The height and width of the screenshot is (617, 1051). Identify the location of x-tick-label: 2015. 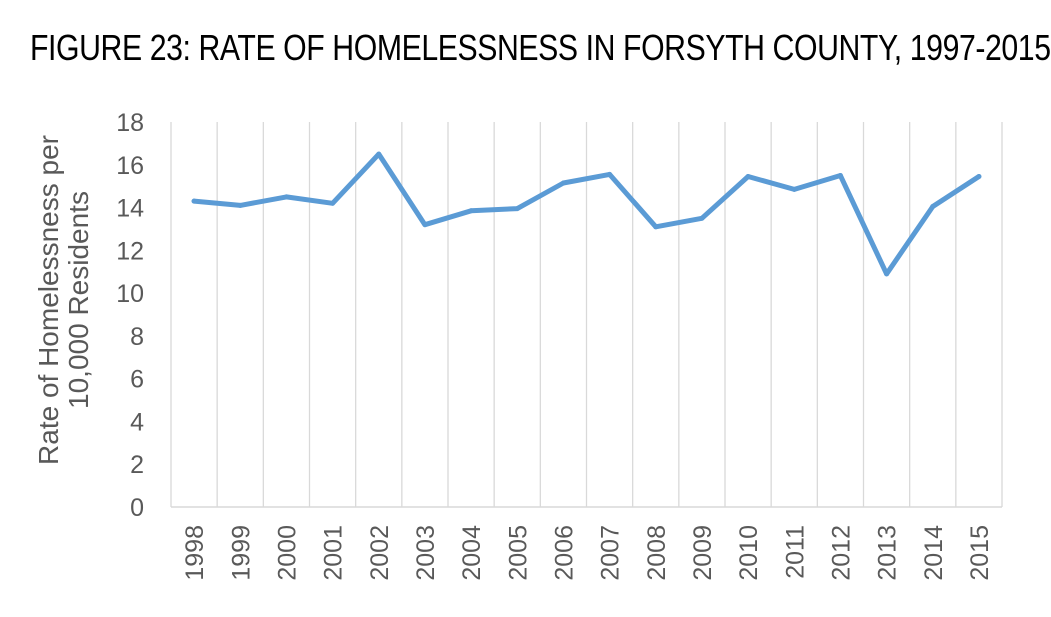
(980, 553).